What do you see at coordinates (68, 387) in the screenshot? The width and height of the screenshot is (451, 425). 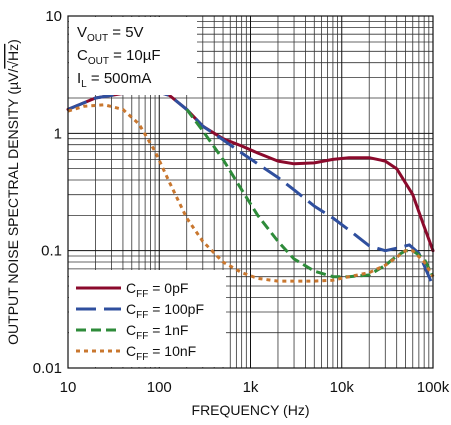 I see `x-tick-label: 10` at bounding box center [68, 387].